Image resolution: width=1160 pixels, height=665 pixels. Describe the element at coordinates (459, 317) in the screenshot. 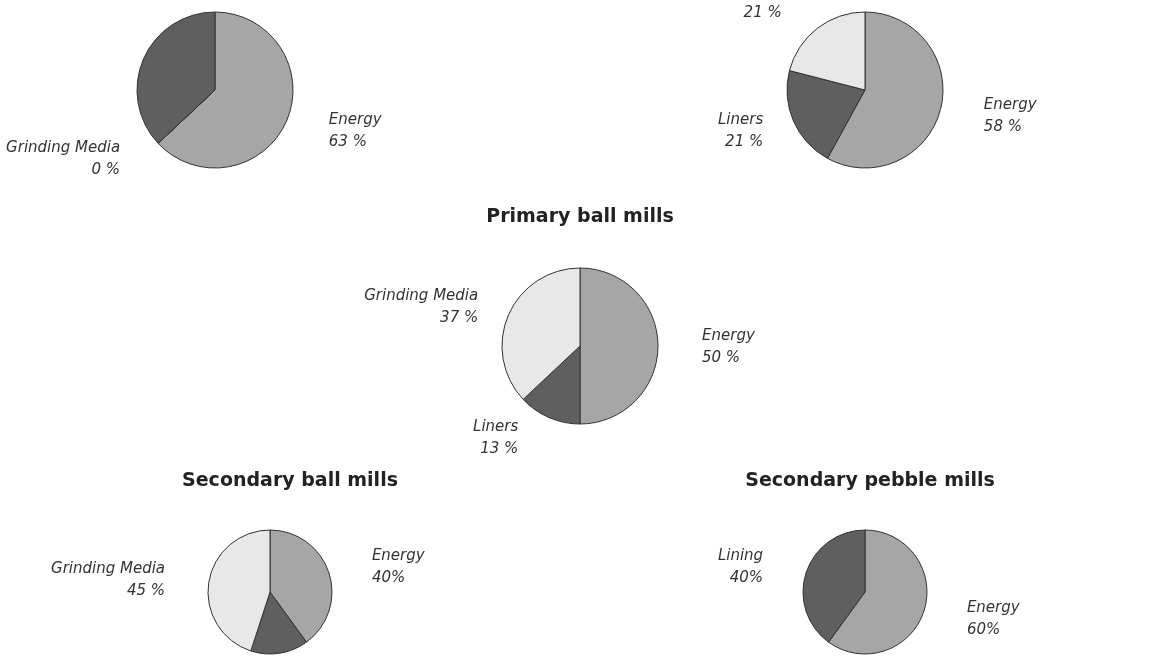

I see `data-label: 37 %` at that location.